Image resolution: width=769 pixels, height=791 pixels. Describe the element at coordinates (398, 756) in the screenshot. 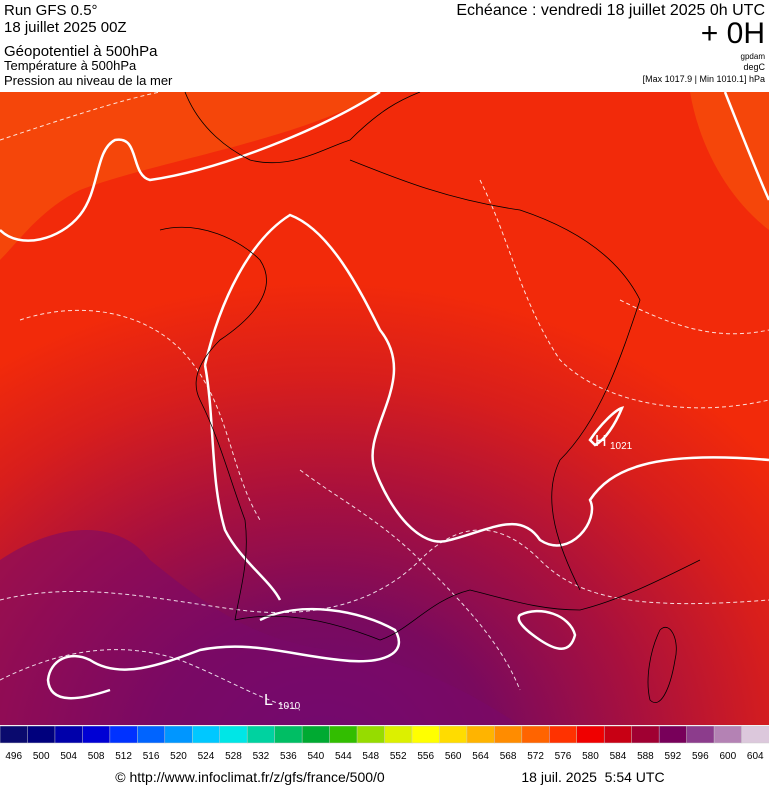

I see `colorbar-label: 552` at that location.